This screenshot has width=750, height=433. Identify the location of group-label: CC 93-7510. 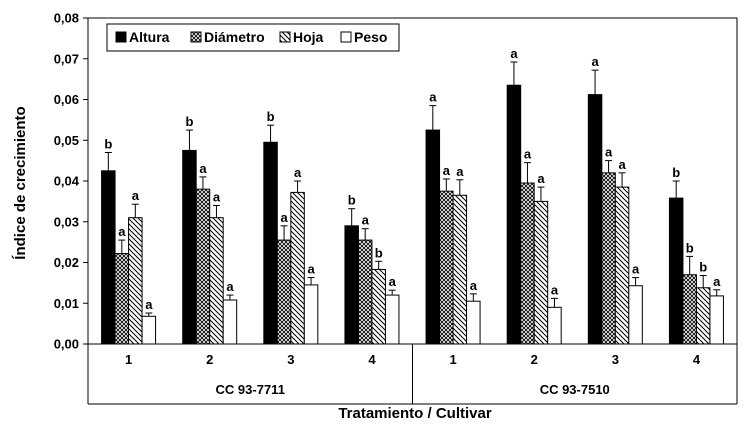
(575, 389).